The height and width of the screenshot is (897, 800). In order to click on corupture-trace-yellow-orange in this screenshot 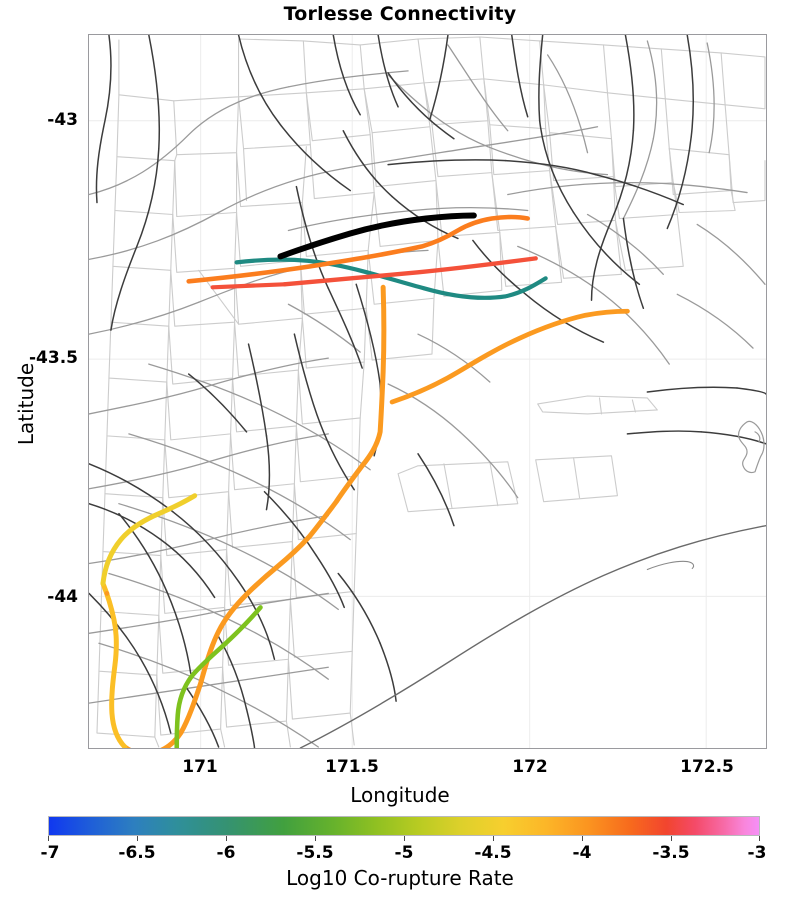, I will do `click(114, 664)`.